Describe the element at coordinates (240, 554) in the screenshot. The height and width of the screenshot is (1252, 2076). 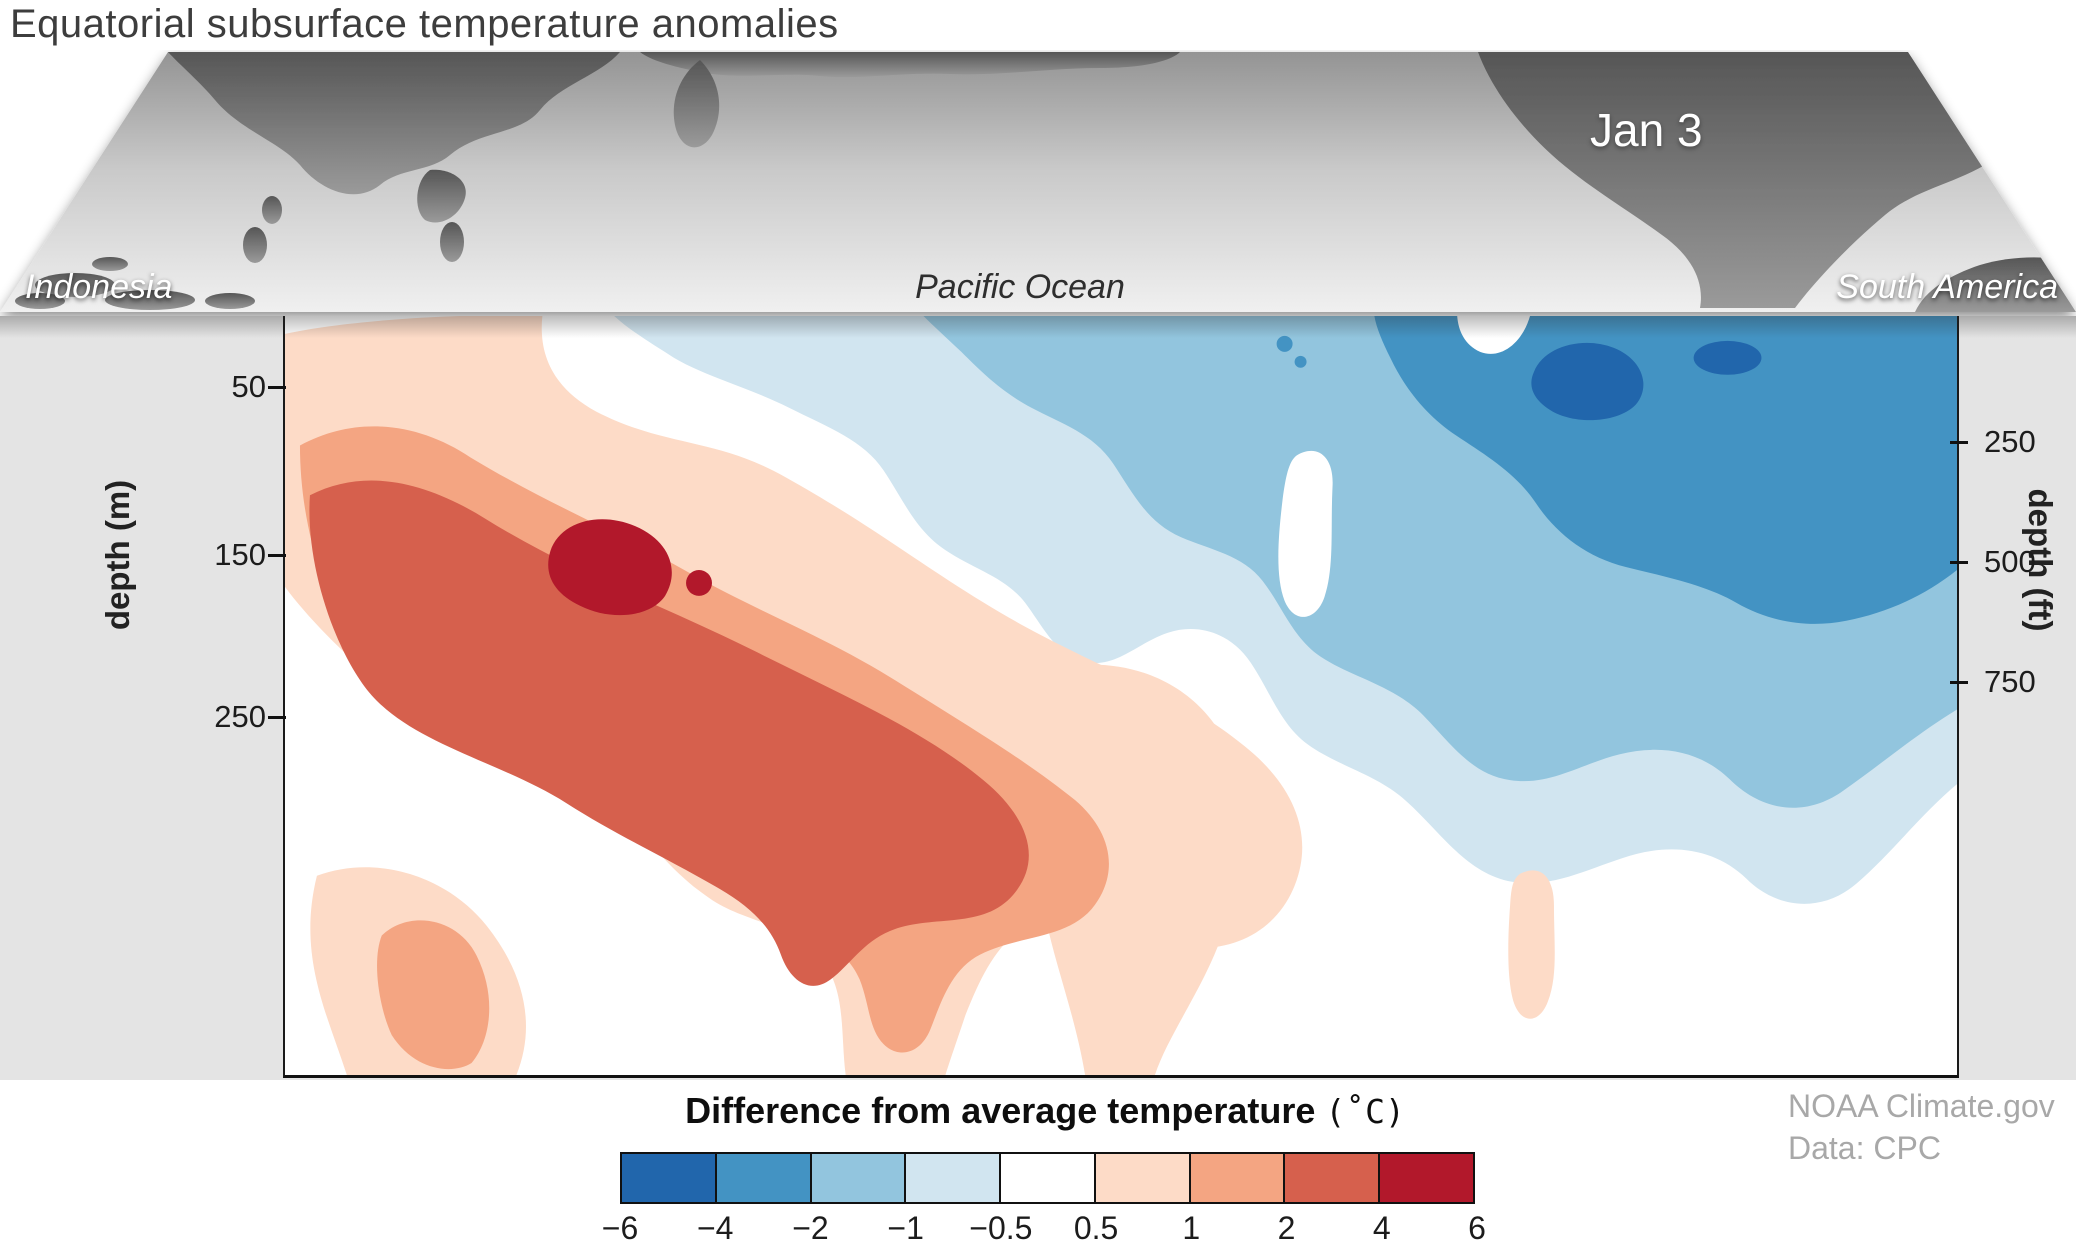
I see `depth-tick-label-left: 150` at that location.